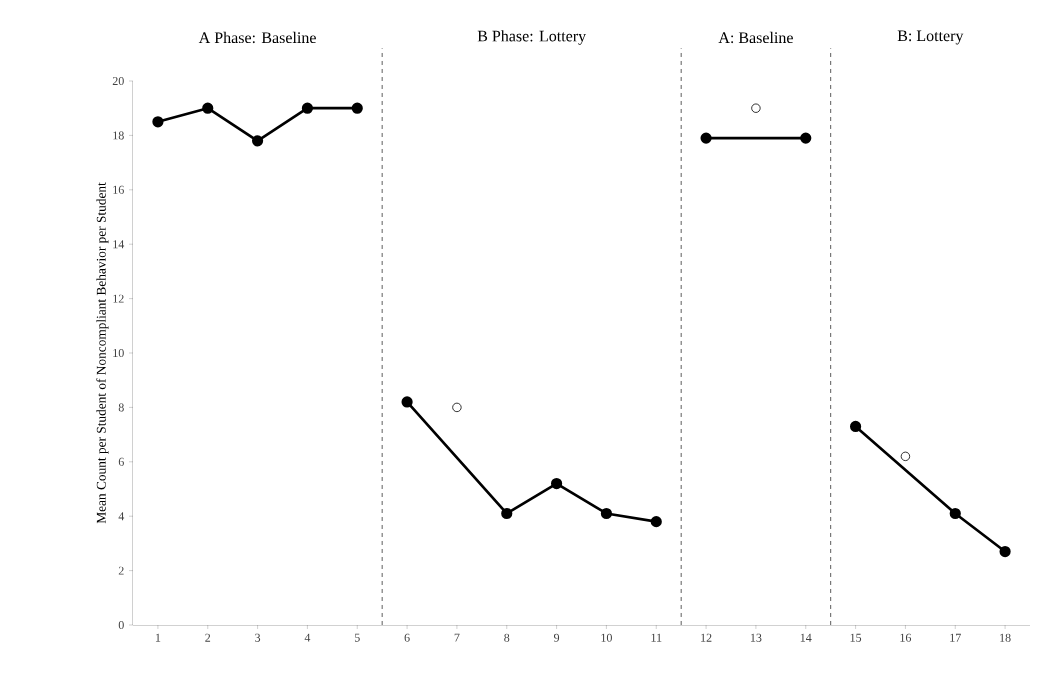  What do you see at coordinates (856, 637) in the screenshot?
I see `x-tick-label: 15` at bounding box center [856, 637].